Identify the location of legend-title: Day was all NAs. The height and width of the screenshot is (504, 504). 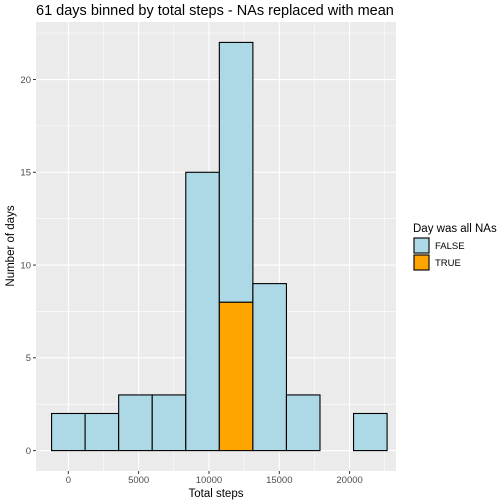
(455, 229).